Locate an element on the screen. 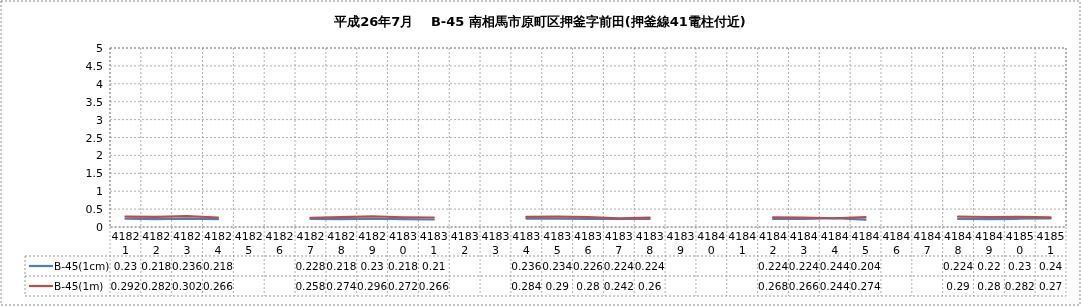  xtick: 41845 is located at coordinates (865, 243).